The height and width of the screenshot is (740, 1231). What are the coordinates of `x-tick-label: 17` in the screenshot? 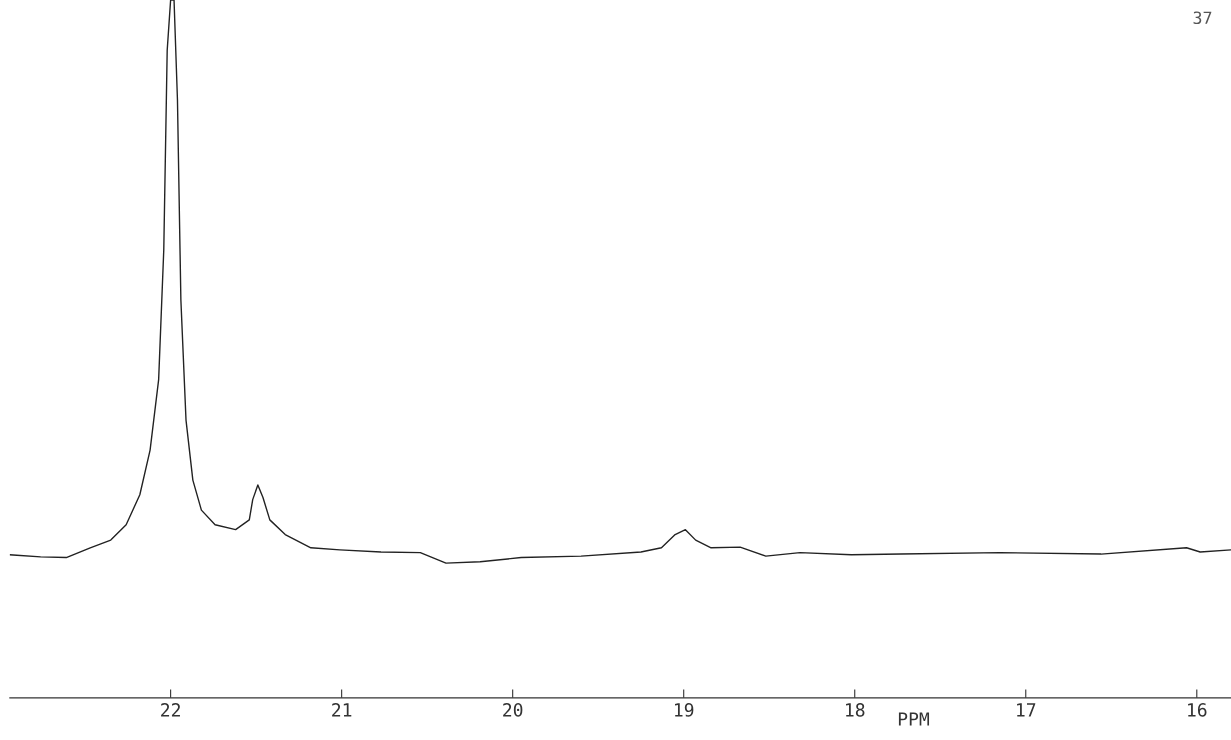 It's located at (1026, 710).